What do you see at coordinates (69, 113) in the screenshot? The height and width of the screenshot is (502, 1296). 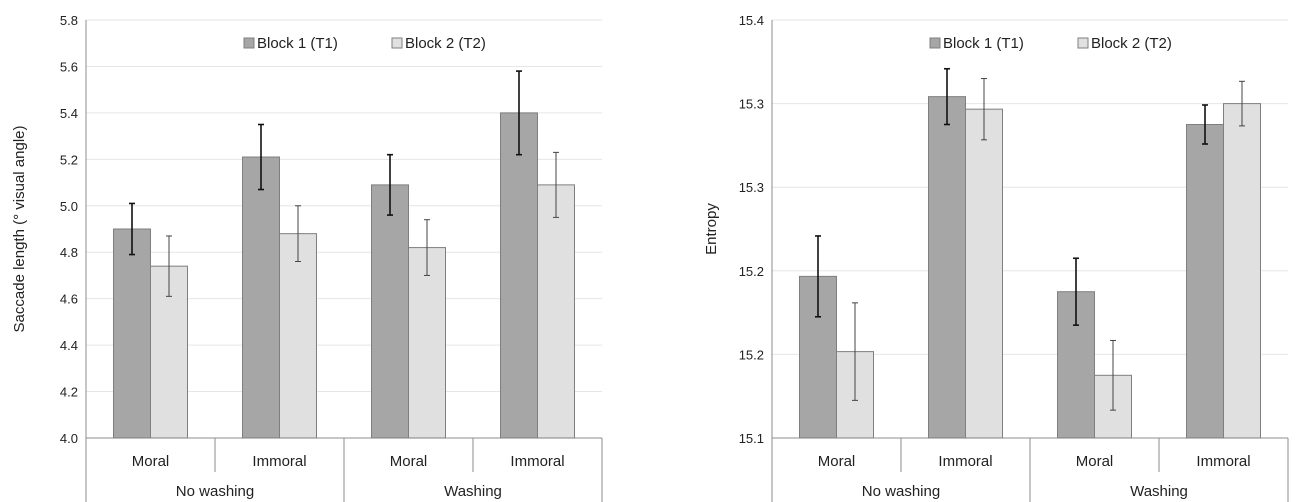 I see `y-tick-label: 5.4` at bounding box center [69, 113].